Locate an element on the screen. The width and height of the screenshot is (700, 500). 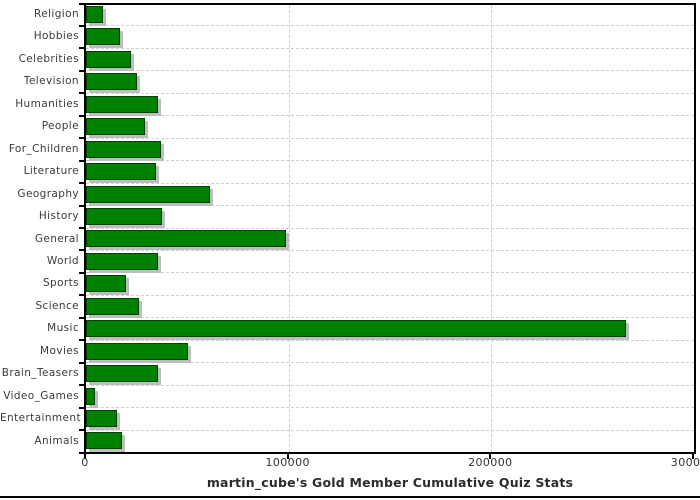
x-axis-label-0: 0 is located at coordinates (85, 462).